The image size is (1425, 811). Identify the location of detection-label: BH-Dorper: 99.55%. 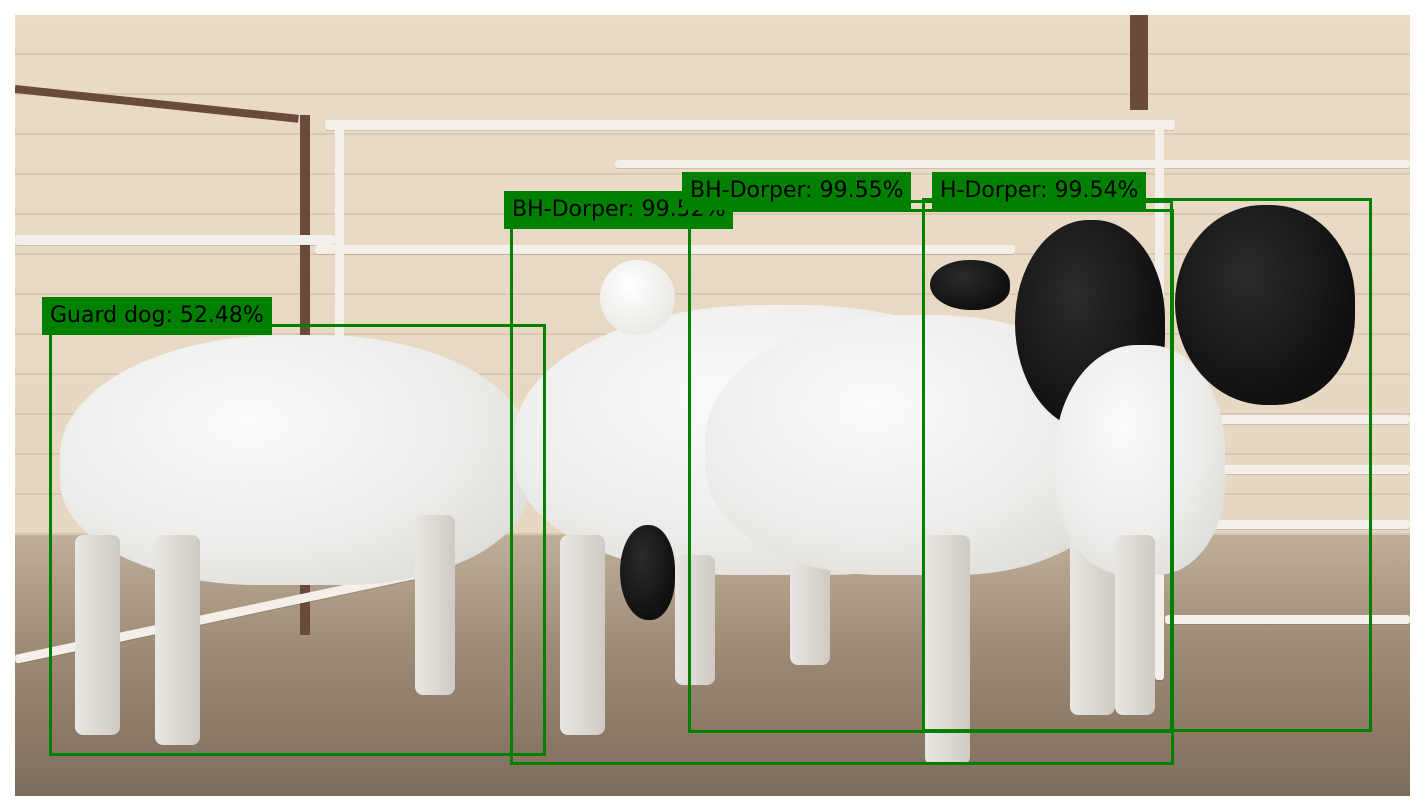
(797, 191).